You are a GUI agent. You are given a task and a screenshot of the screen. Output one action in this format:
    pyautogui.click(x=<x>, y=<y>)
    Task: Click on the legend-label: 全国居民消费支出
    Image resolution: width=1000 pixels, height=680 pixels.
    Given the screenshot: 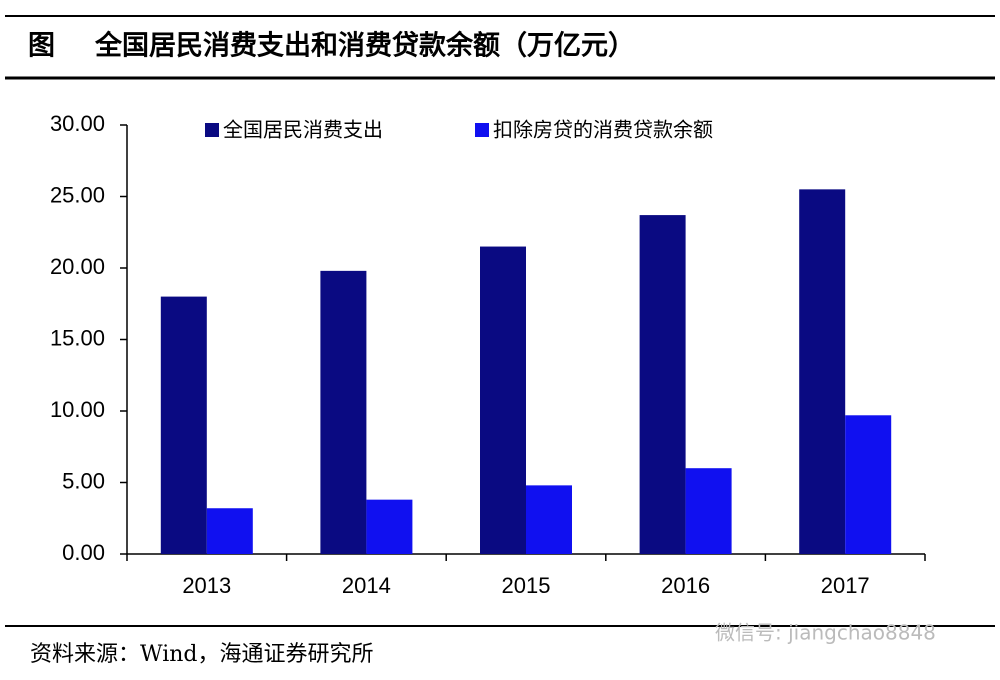 What is the action you would take?
    pyautogui.click(x=303, y=130)
    